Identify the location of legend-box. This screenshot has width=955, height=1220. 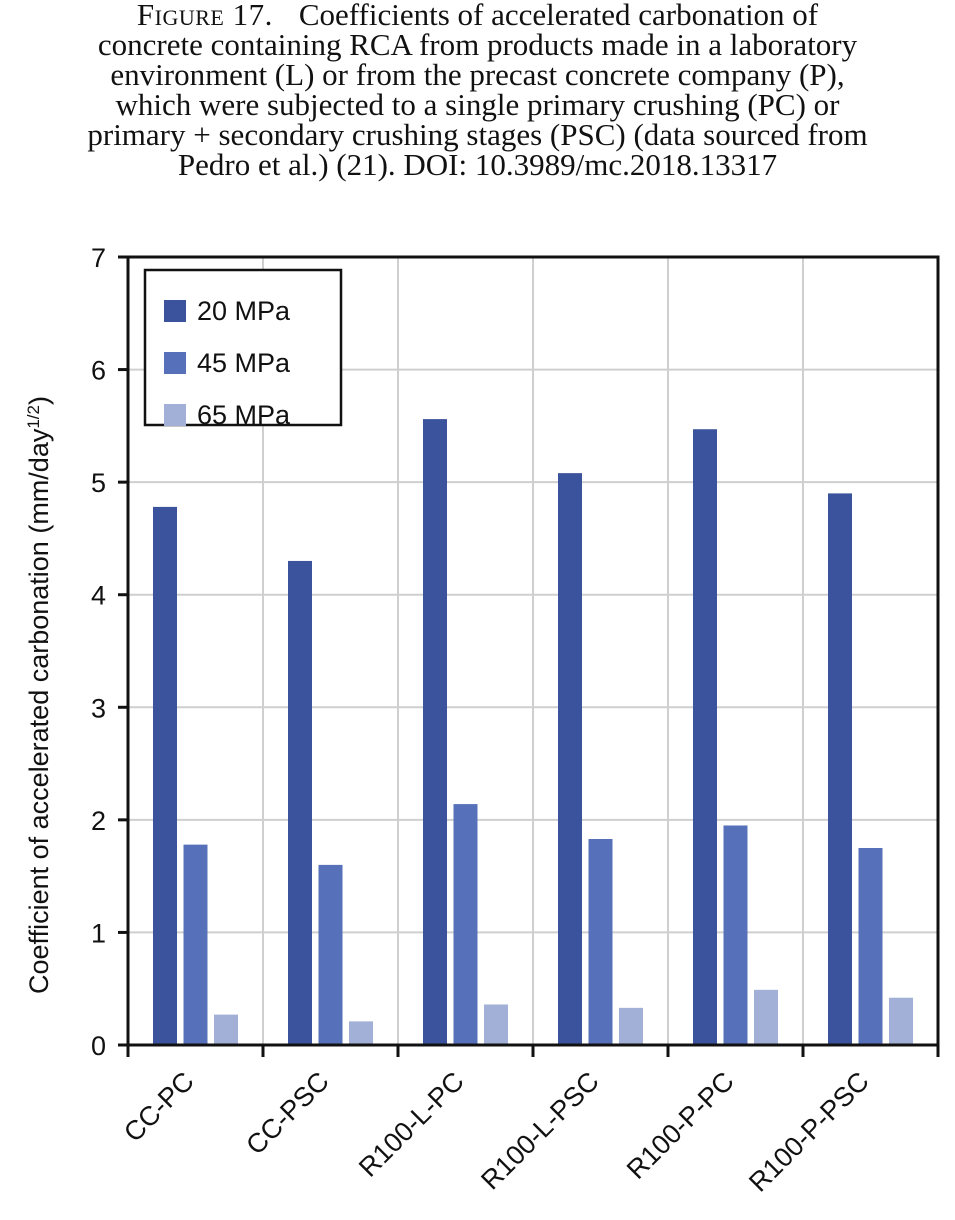
(243, 347).